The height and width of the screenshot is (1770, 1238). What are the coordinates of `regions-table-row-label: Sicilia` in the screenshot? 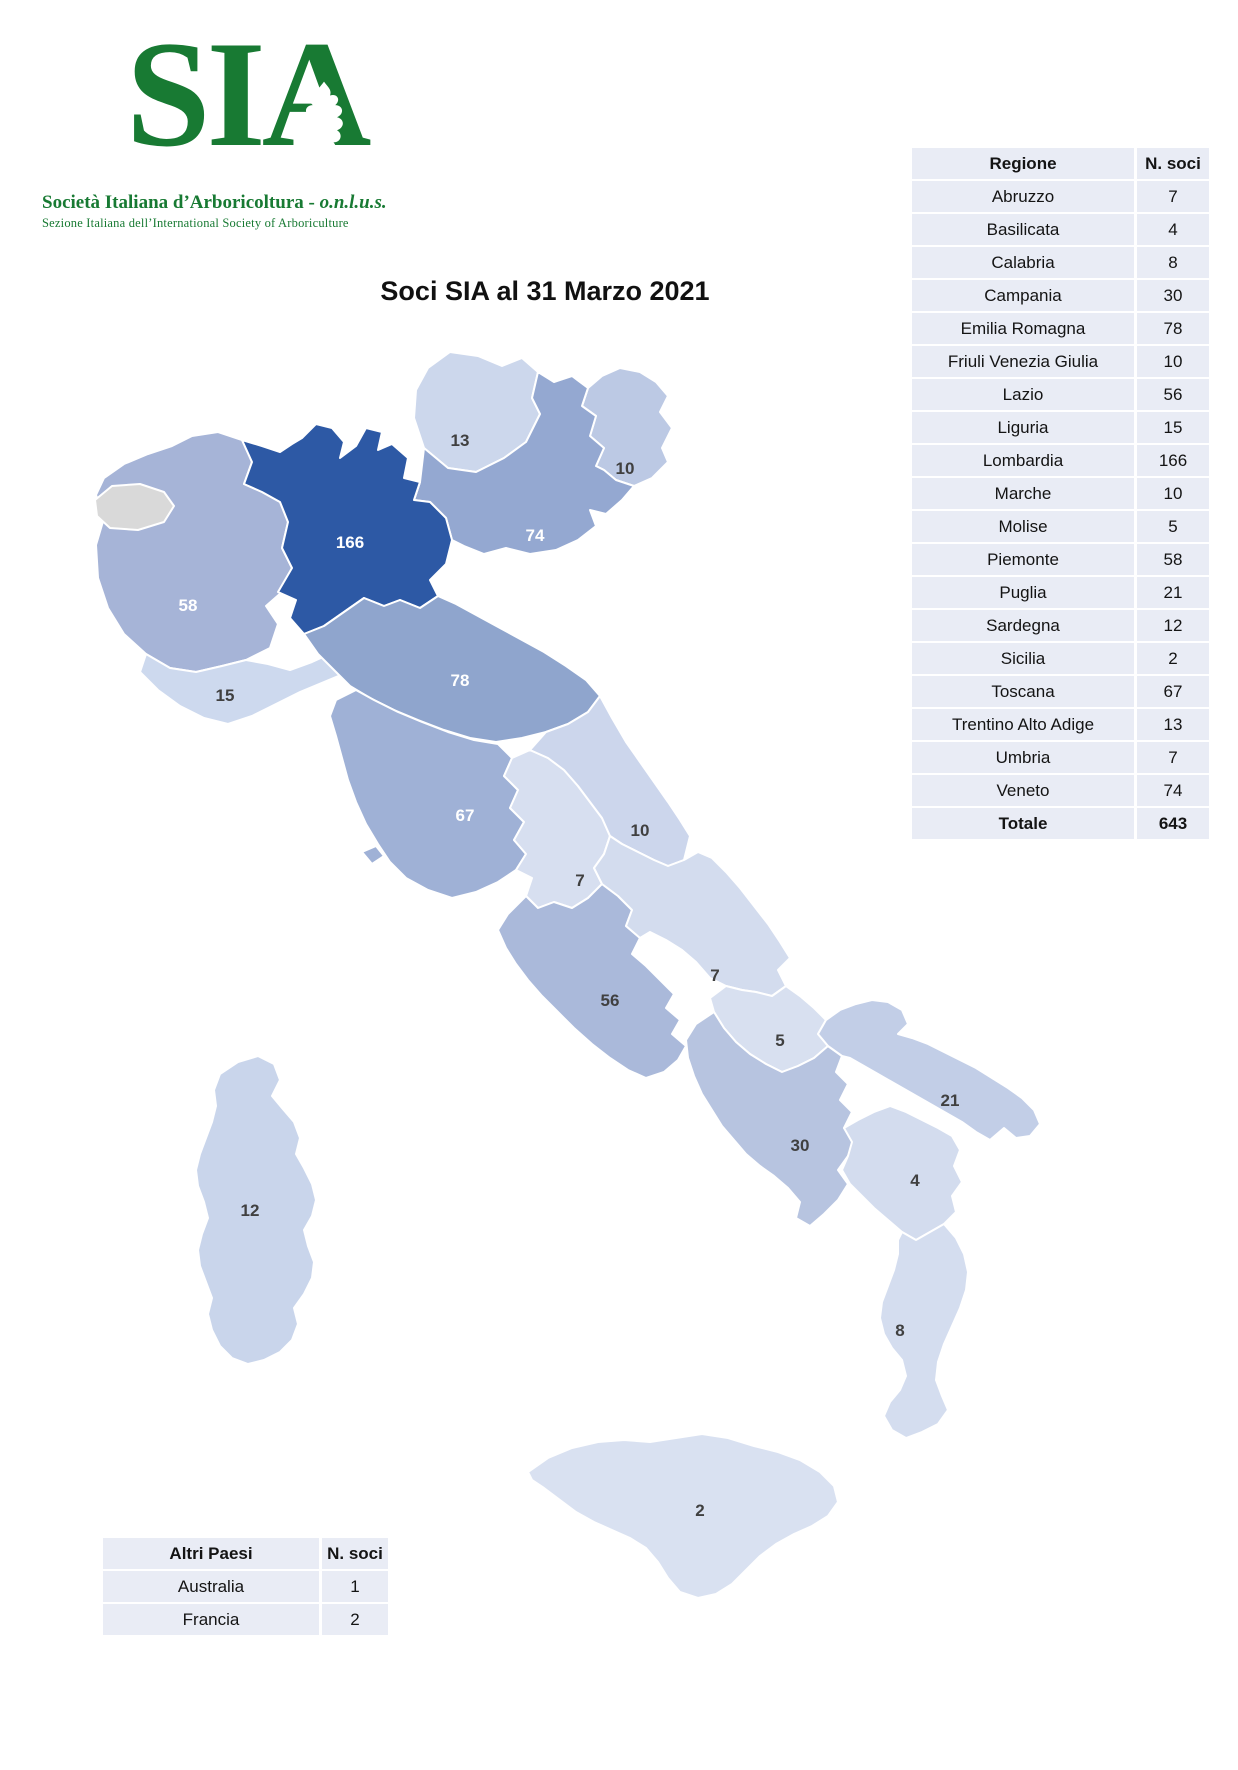 It's located at (1023, 658).